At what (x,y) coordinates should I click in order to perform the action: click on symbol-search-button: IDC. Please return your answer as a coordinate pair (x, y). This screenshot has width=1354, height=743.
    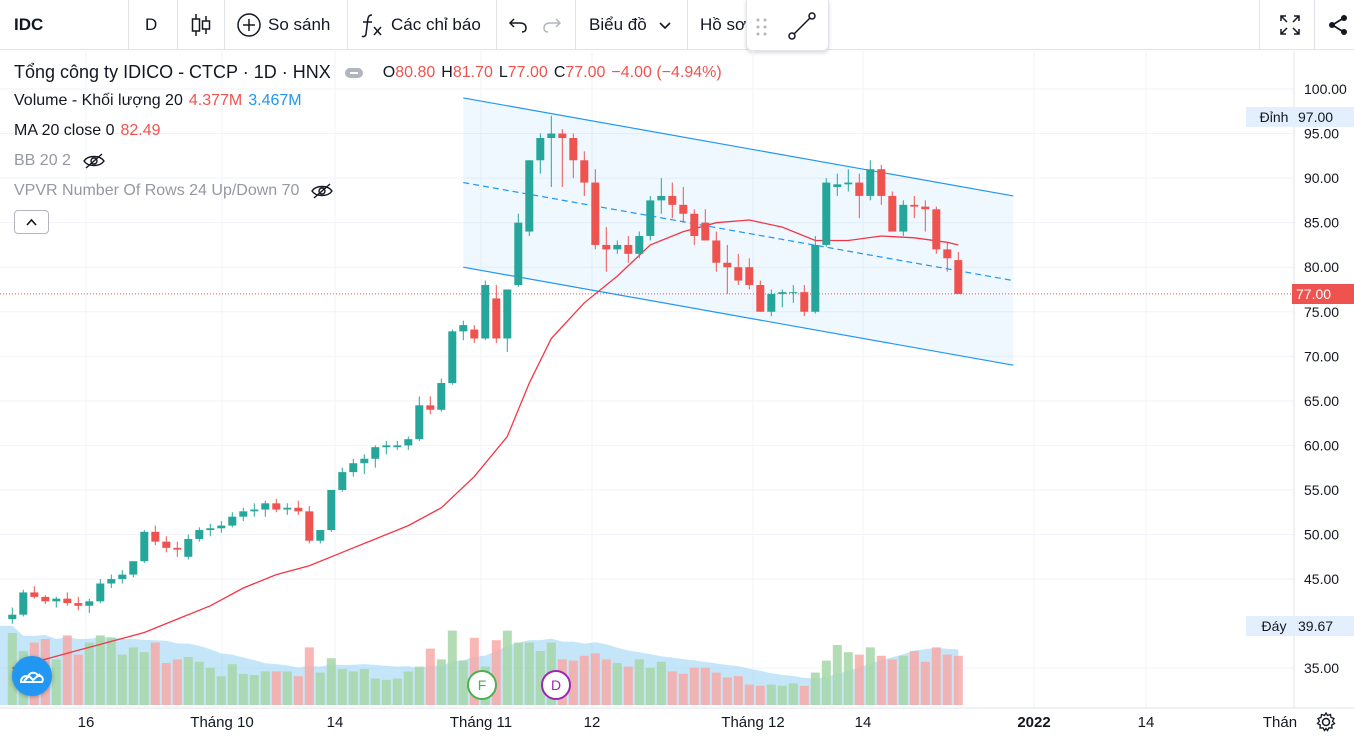
    Looking at the image, I should click on (28, 25).